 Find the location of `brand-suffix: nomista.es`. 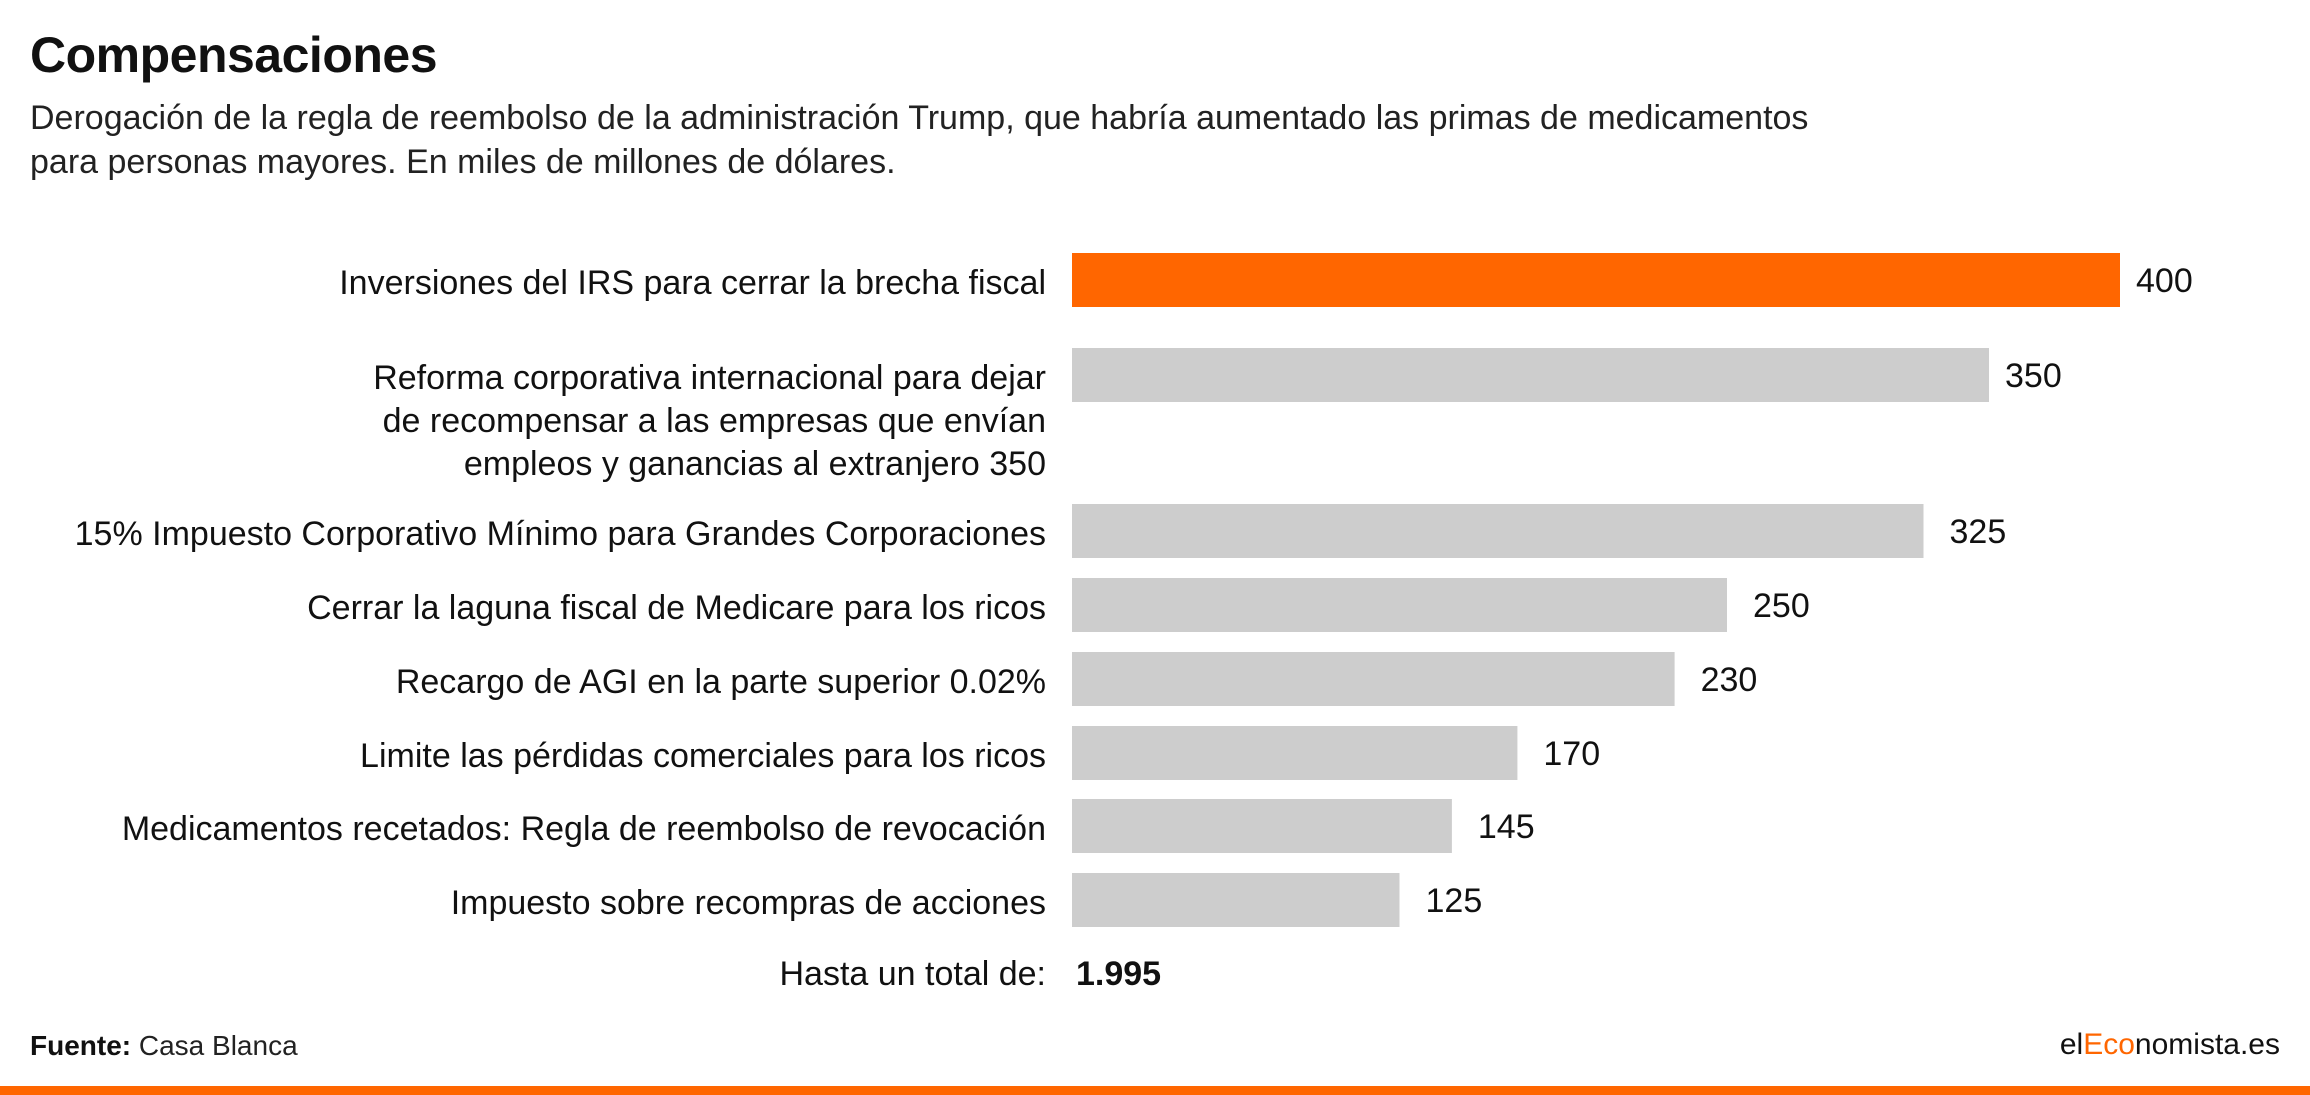

brand-suffix: nomista.es is located at coordinates (2207, 1044).